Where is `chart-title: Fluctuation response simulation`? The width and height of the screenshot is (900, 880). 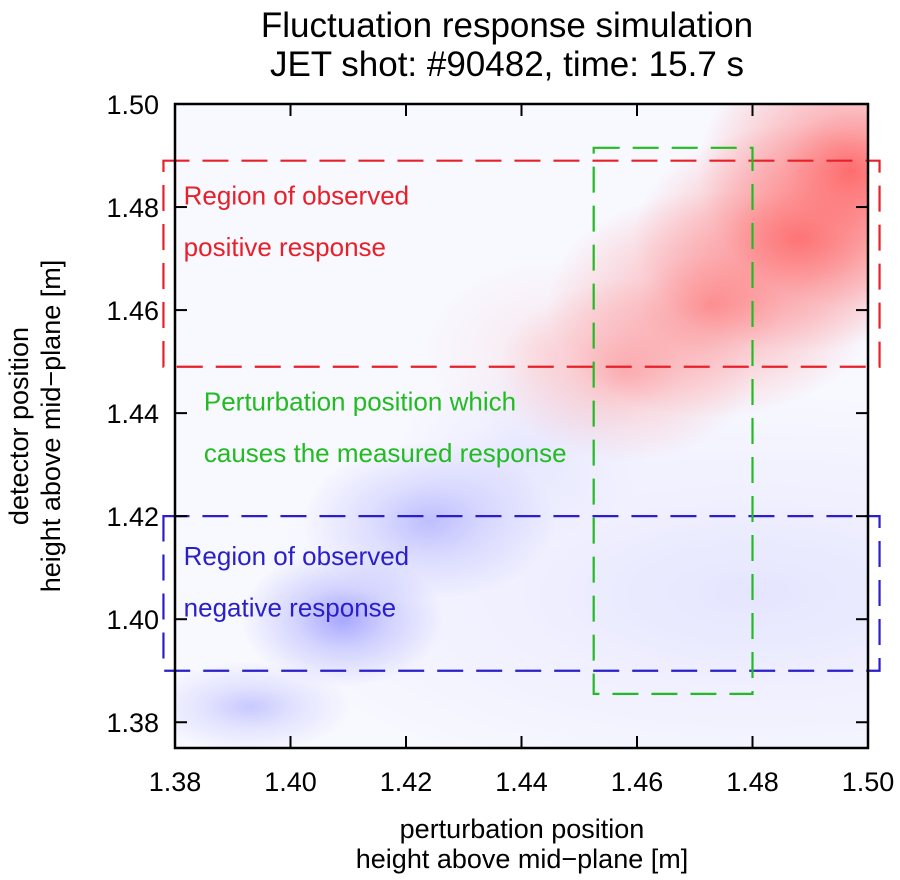 chart-title: Fluctuation response simulation is located at coordinates (507, 25).